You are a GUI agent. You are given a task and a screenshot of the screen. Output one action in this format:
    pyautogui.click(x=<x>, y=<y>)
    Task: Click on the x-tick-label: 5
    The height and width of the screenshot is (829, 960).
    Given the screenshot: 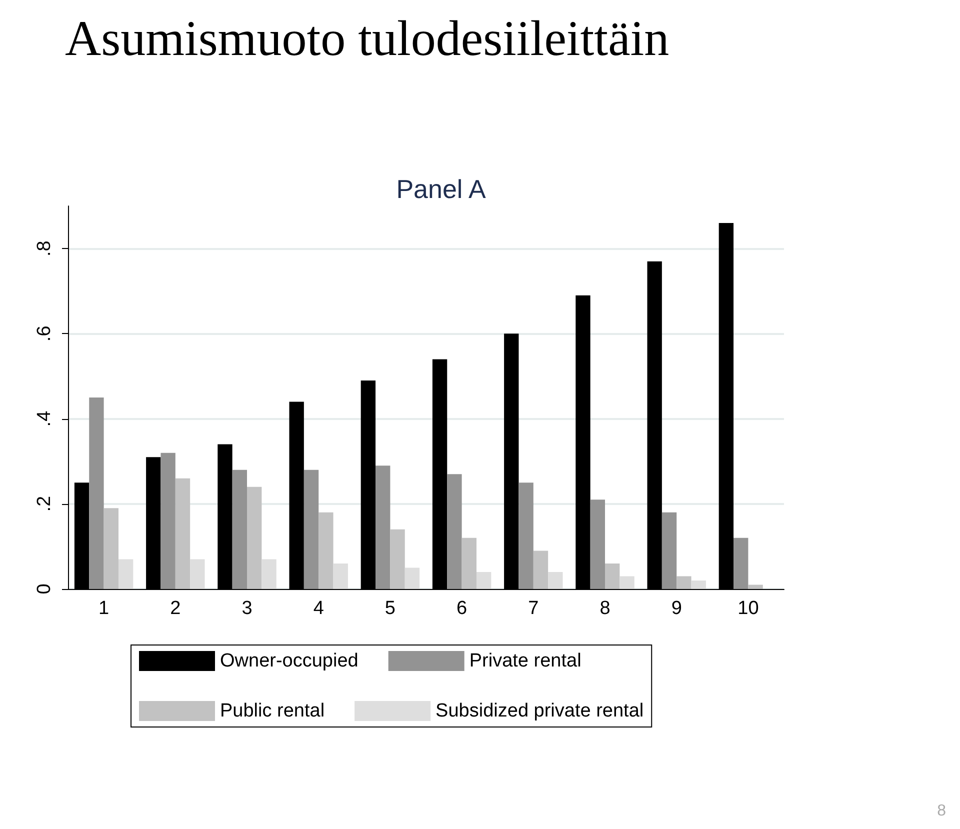 What is the action you would take?
    pyautogui.click(x=390, y=608)
    